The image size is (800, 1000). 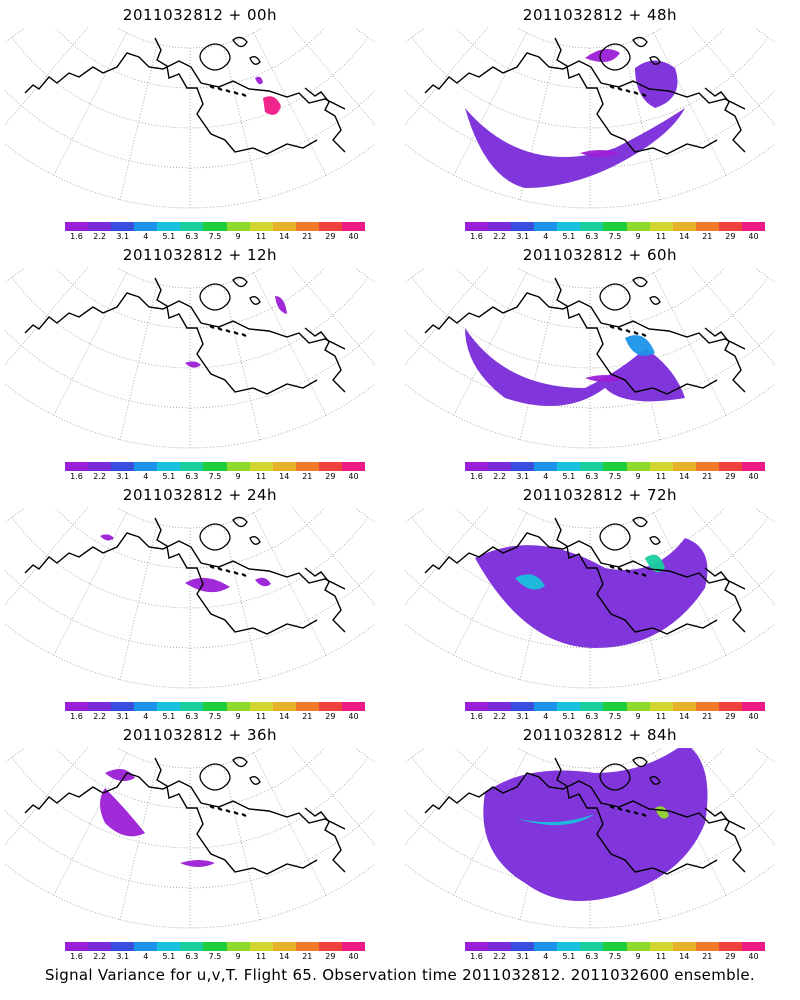 I want to click on panel-title: 2011032812 + 48h, so click(x=600, y=15).